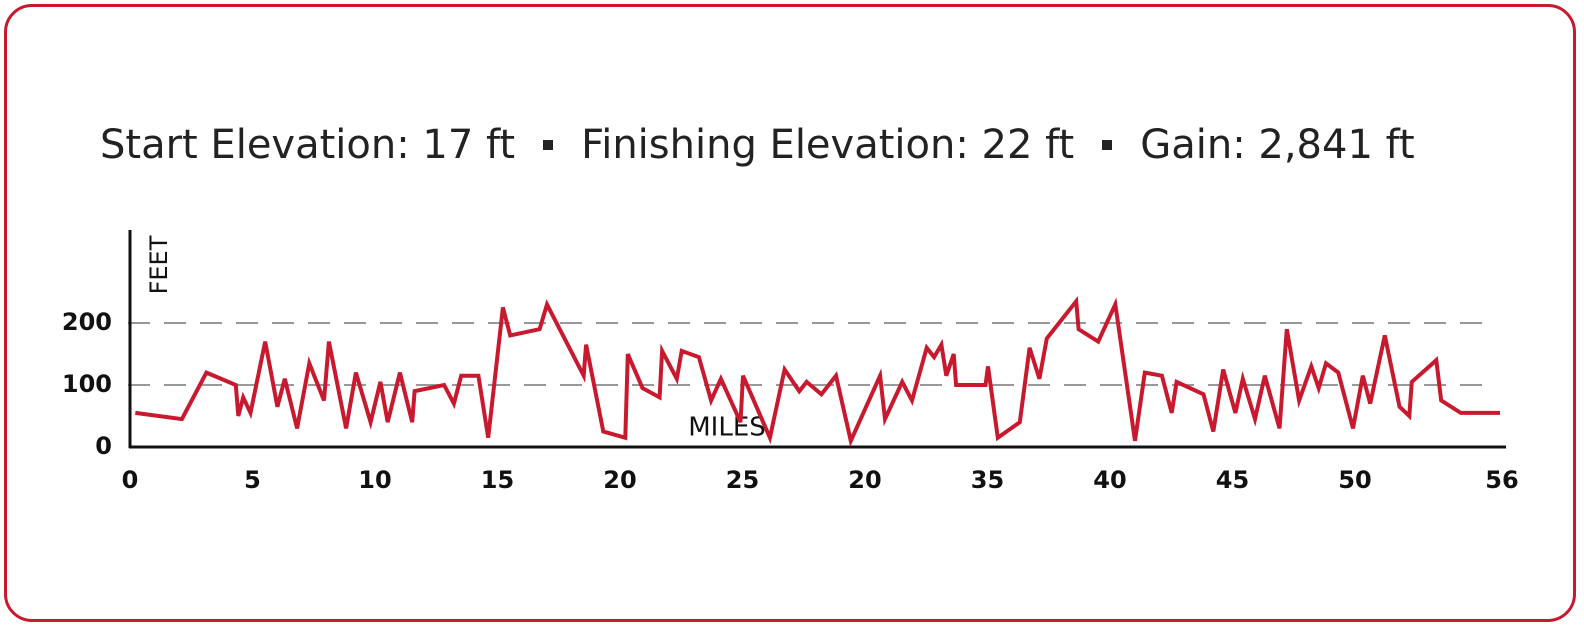 The height and width of the screenshot is (630, 1584). Describe the element at coordinates (828, 145) in the screenshot. I see `finish-elevation: Finishing Elevation: 22 ft` at that location.